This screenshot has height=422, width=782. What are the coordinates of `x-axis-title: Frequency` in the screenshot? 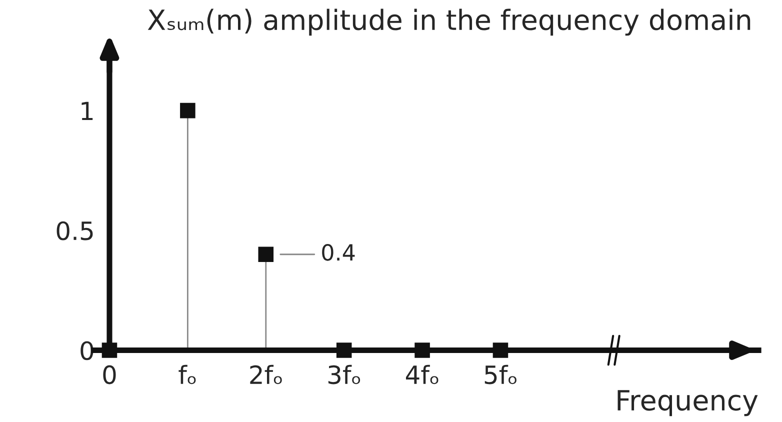 It's located at (688, 403).